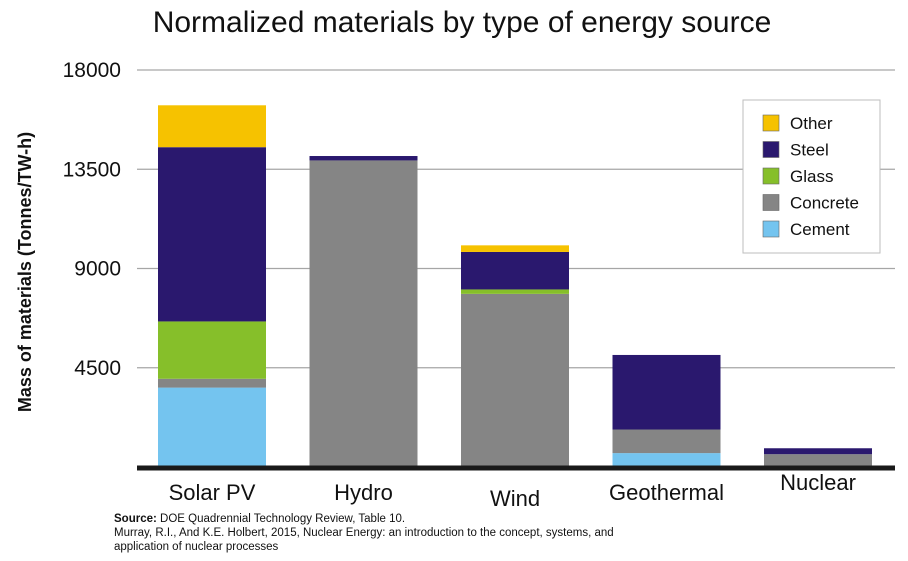 Image resolution: width=908 pixels, height=561 pixels. Describe the element at coordinates (92, 169) in the screenshot. I see `y-tick-label: 13500` at that location.